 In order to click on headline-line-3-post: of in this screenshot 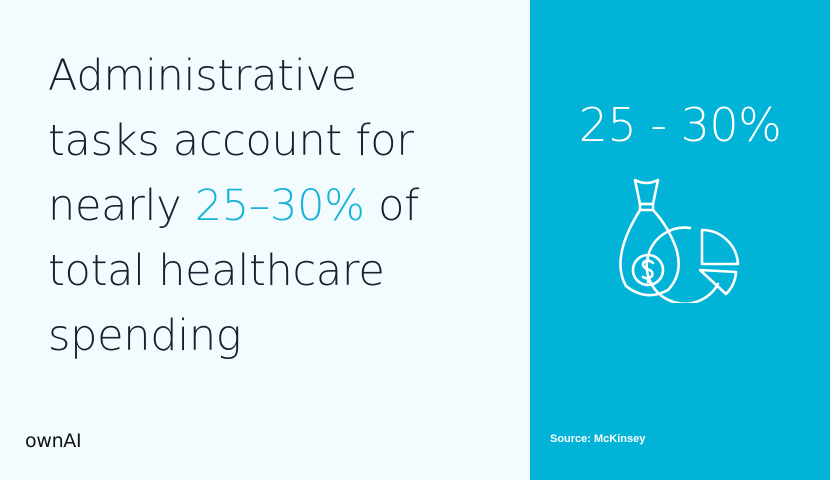, I will do `click(391, 206)`.